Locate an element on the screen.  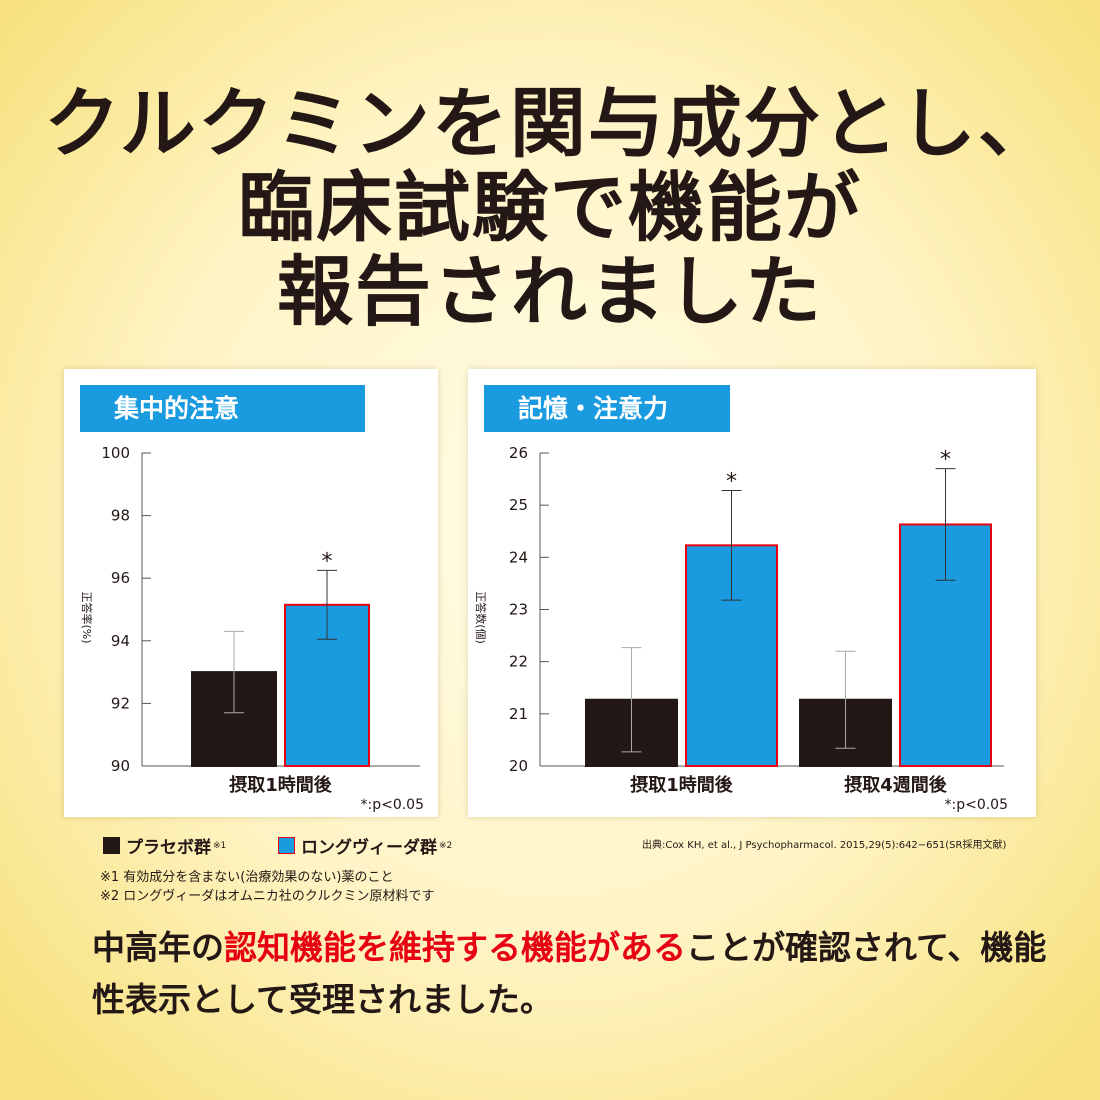
chart-attention: 90 92 94 96 98 100 正答率(%) * 摂取1時間後 *:p<0.05 is located at coordinates (252, 628).